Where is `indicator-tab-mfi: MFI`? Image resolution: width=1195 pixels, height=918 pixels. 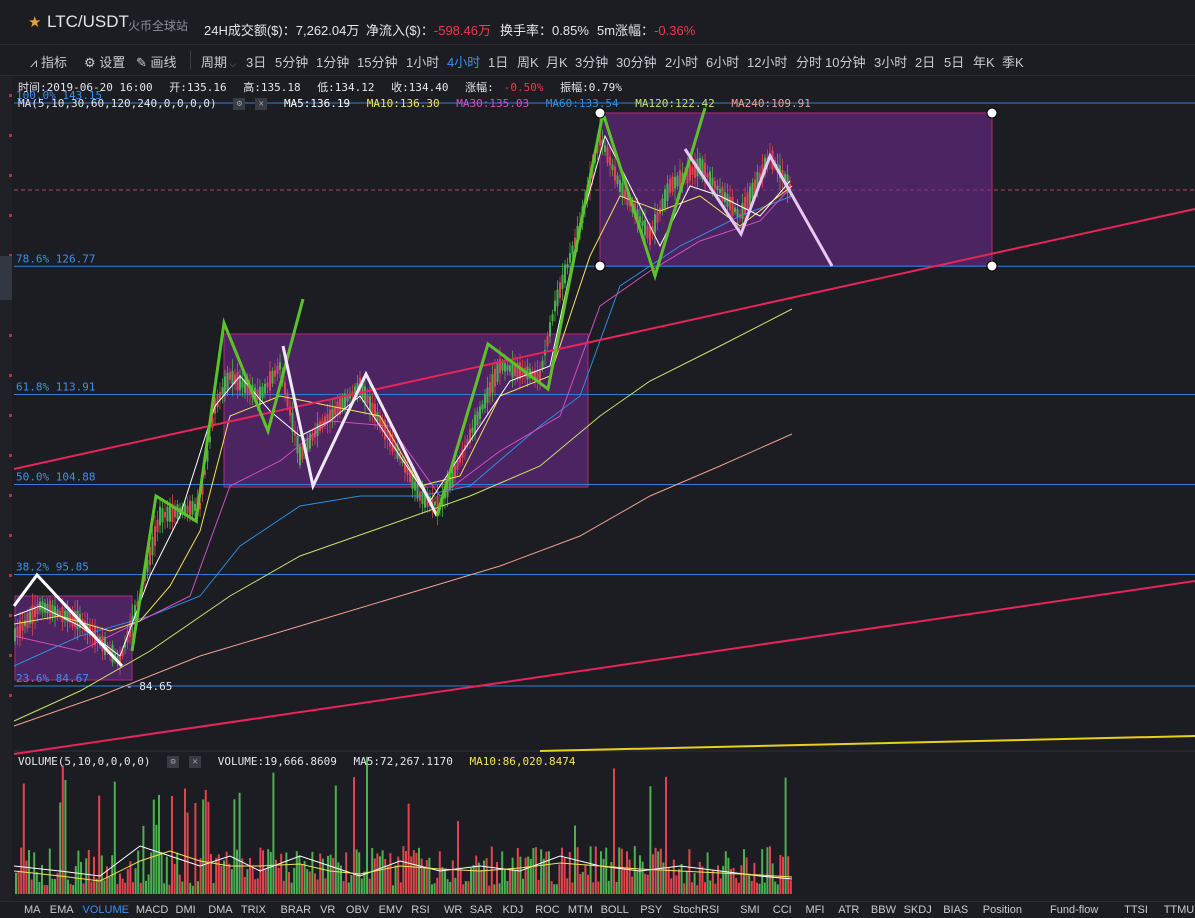
indicator-tab-mfi: MFI is located at coordinates (815, 910).